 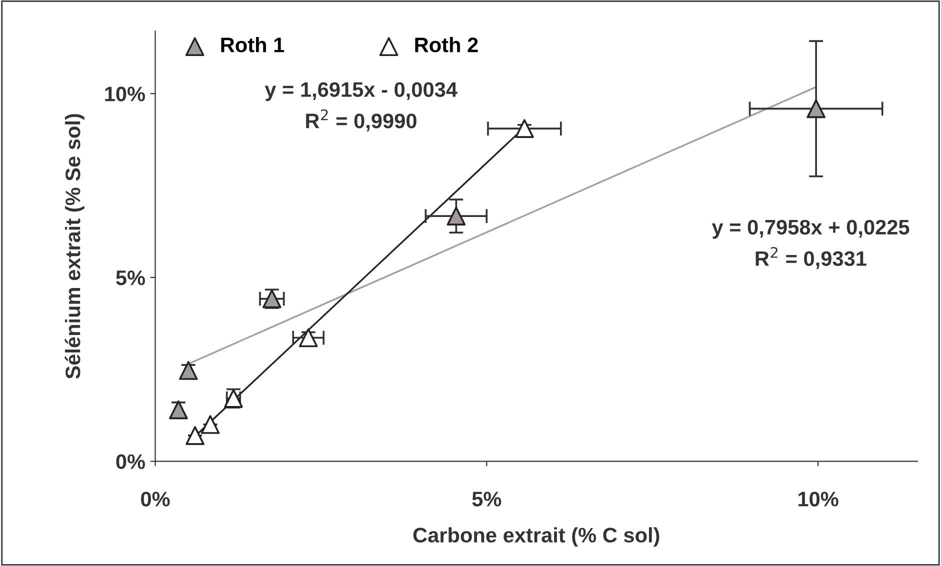 What do you see at coordinates (818, 499) in the screenshot?
I see `x-tick-label: 10%` at bounding box center [818, 499].